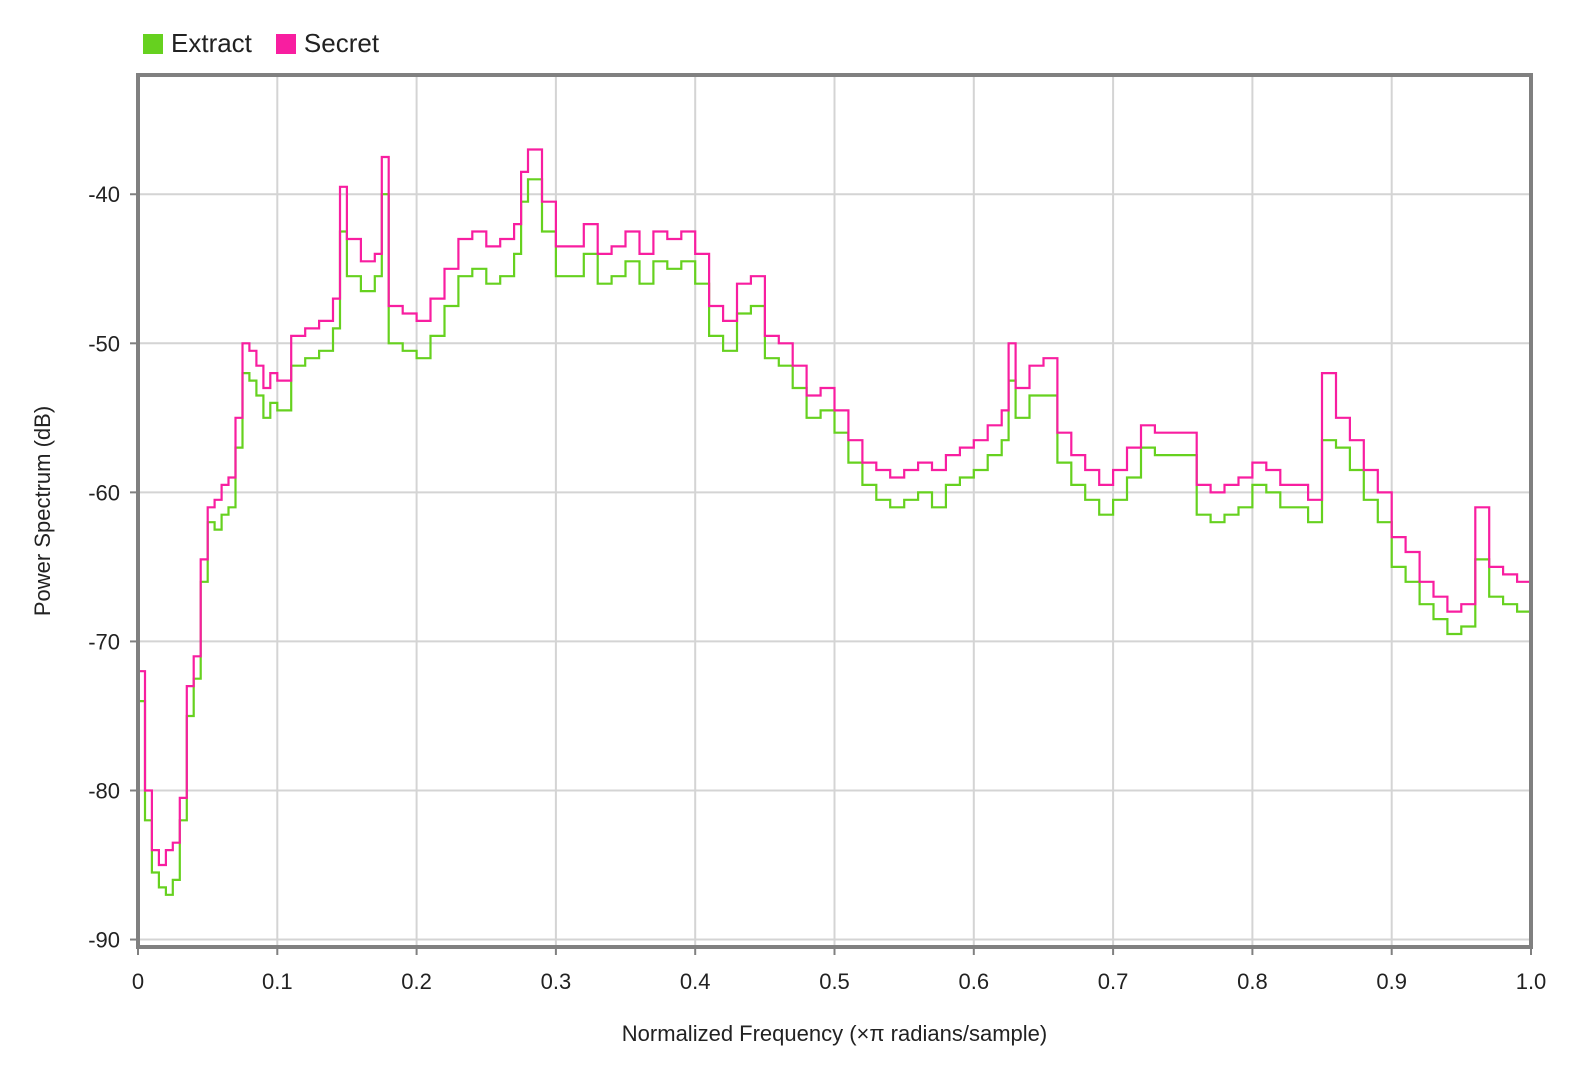 The height and width of the screenshot is (1072, 1585). Describe the element at coordinates (104, 194) in the screenshot. I see `y-tick-label: -40` at that location.